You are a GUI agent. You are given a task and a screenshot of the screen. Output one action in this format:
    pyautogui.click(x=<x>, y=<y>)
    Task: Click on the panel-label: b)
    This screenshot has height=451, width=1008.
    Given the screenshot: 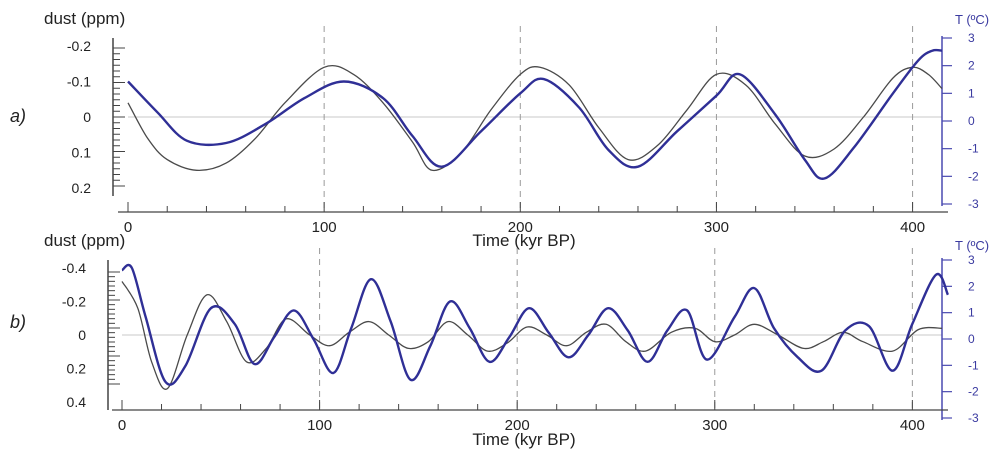 What is the action you would take?
    pyautogui.click(x=18, y=322)
    